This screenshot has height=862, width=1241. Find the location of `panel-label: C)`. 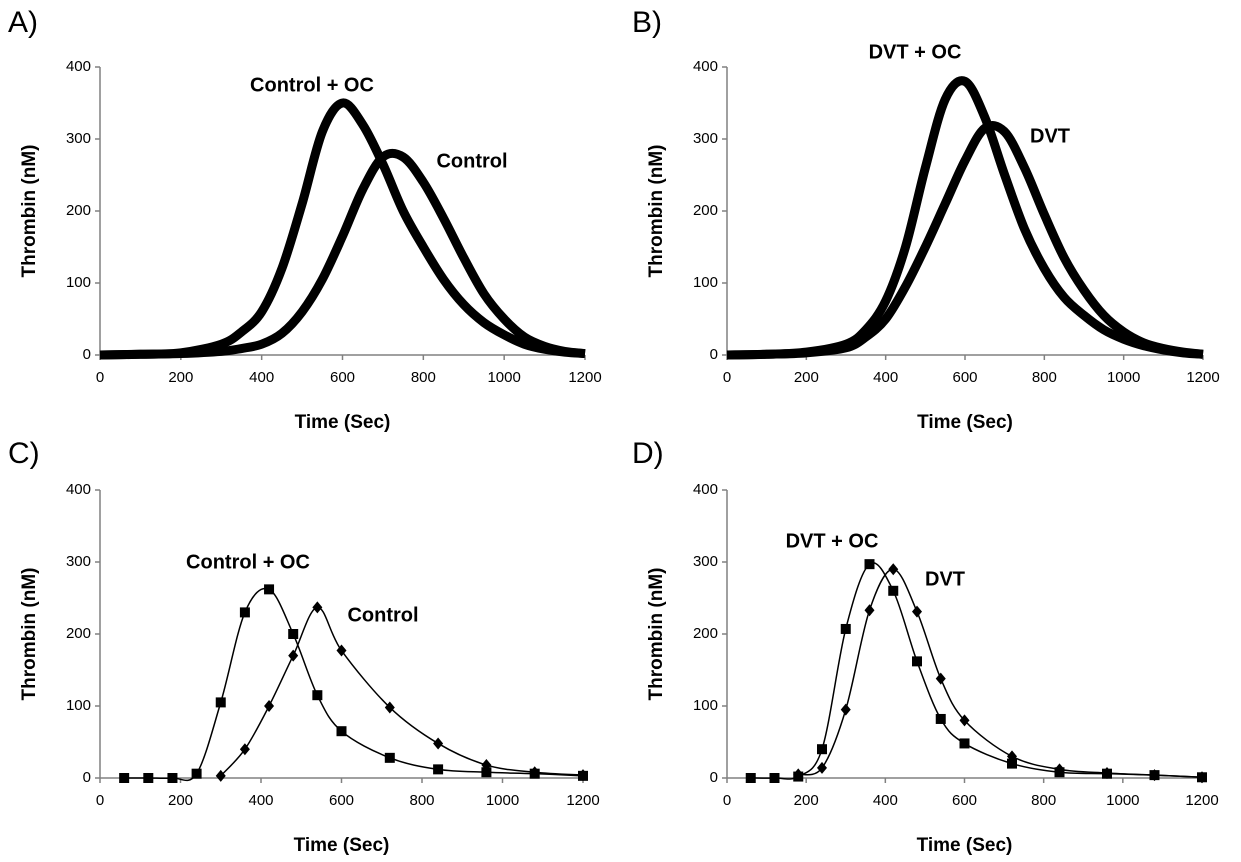

panel-label: C) is located at coordinates (24, 453).